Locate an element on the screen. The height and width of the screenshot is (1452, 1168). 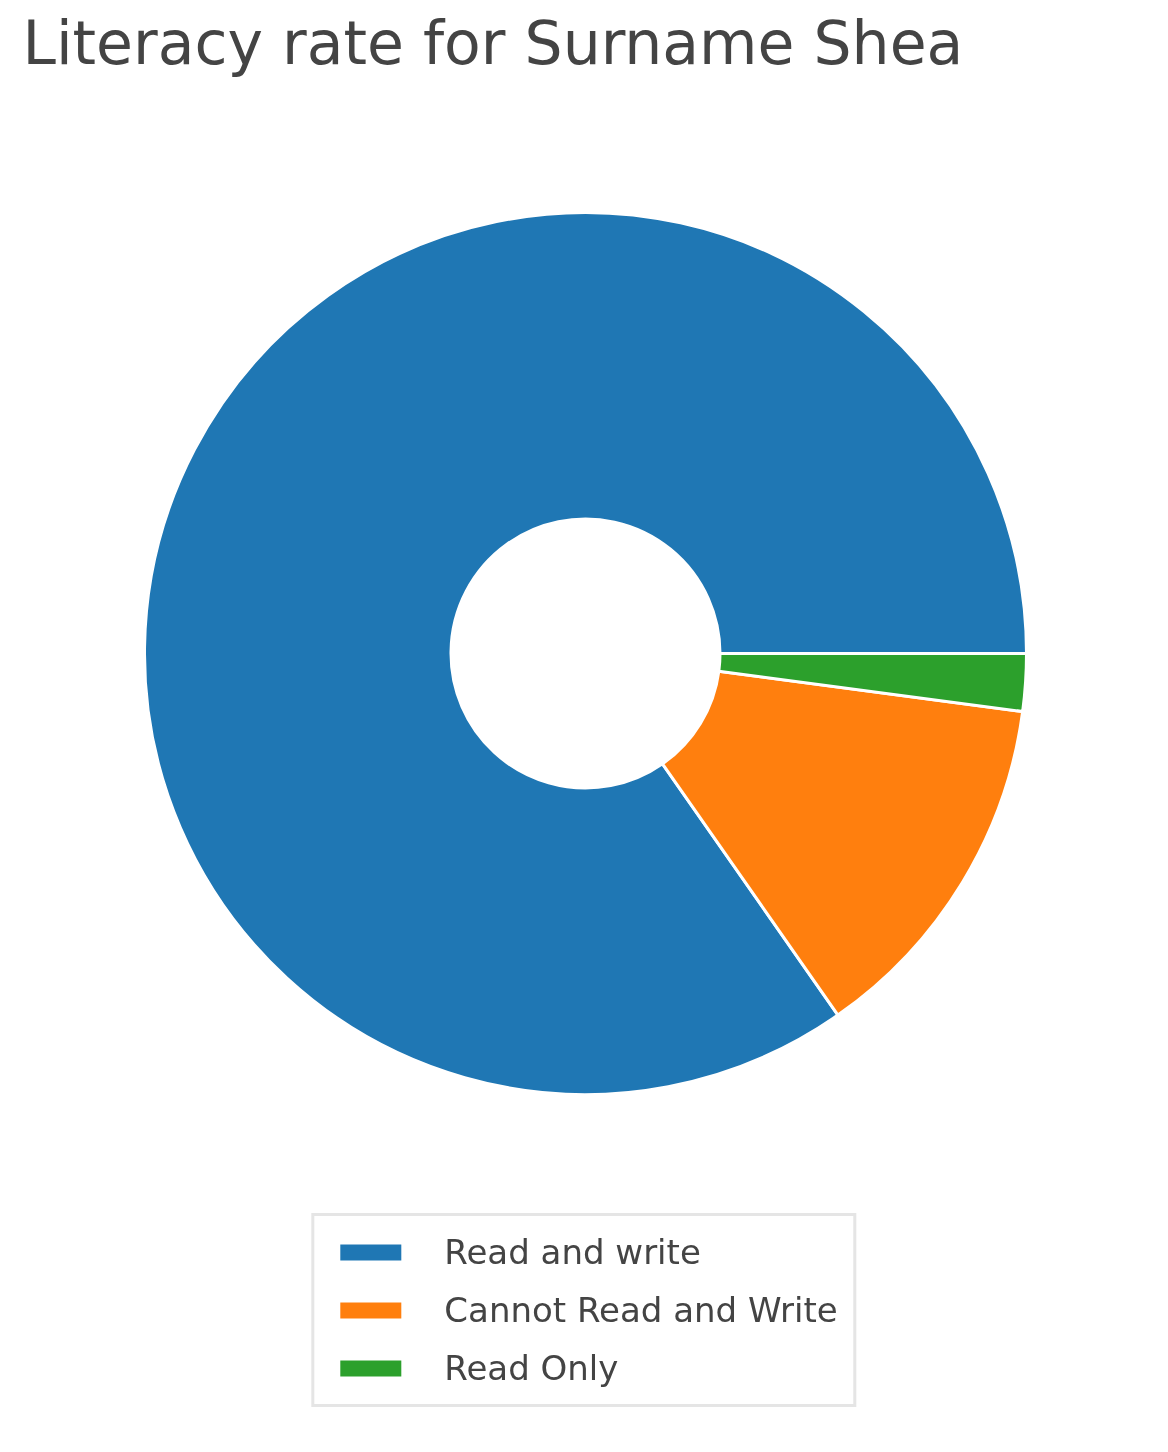
legend-label: Cannot Read and Write is located at coordinates (641, 1310).